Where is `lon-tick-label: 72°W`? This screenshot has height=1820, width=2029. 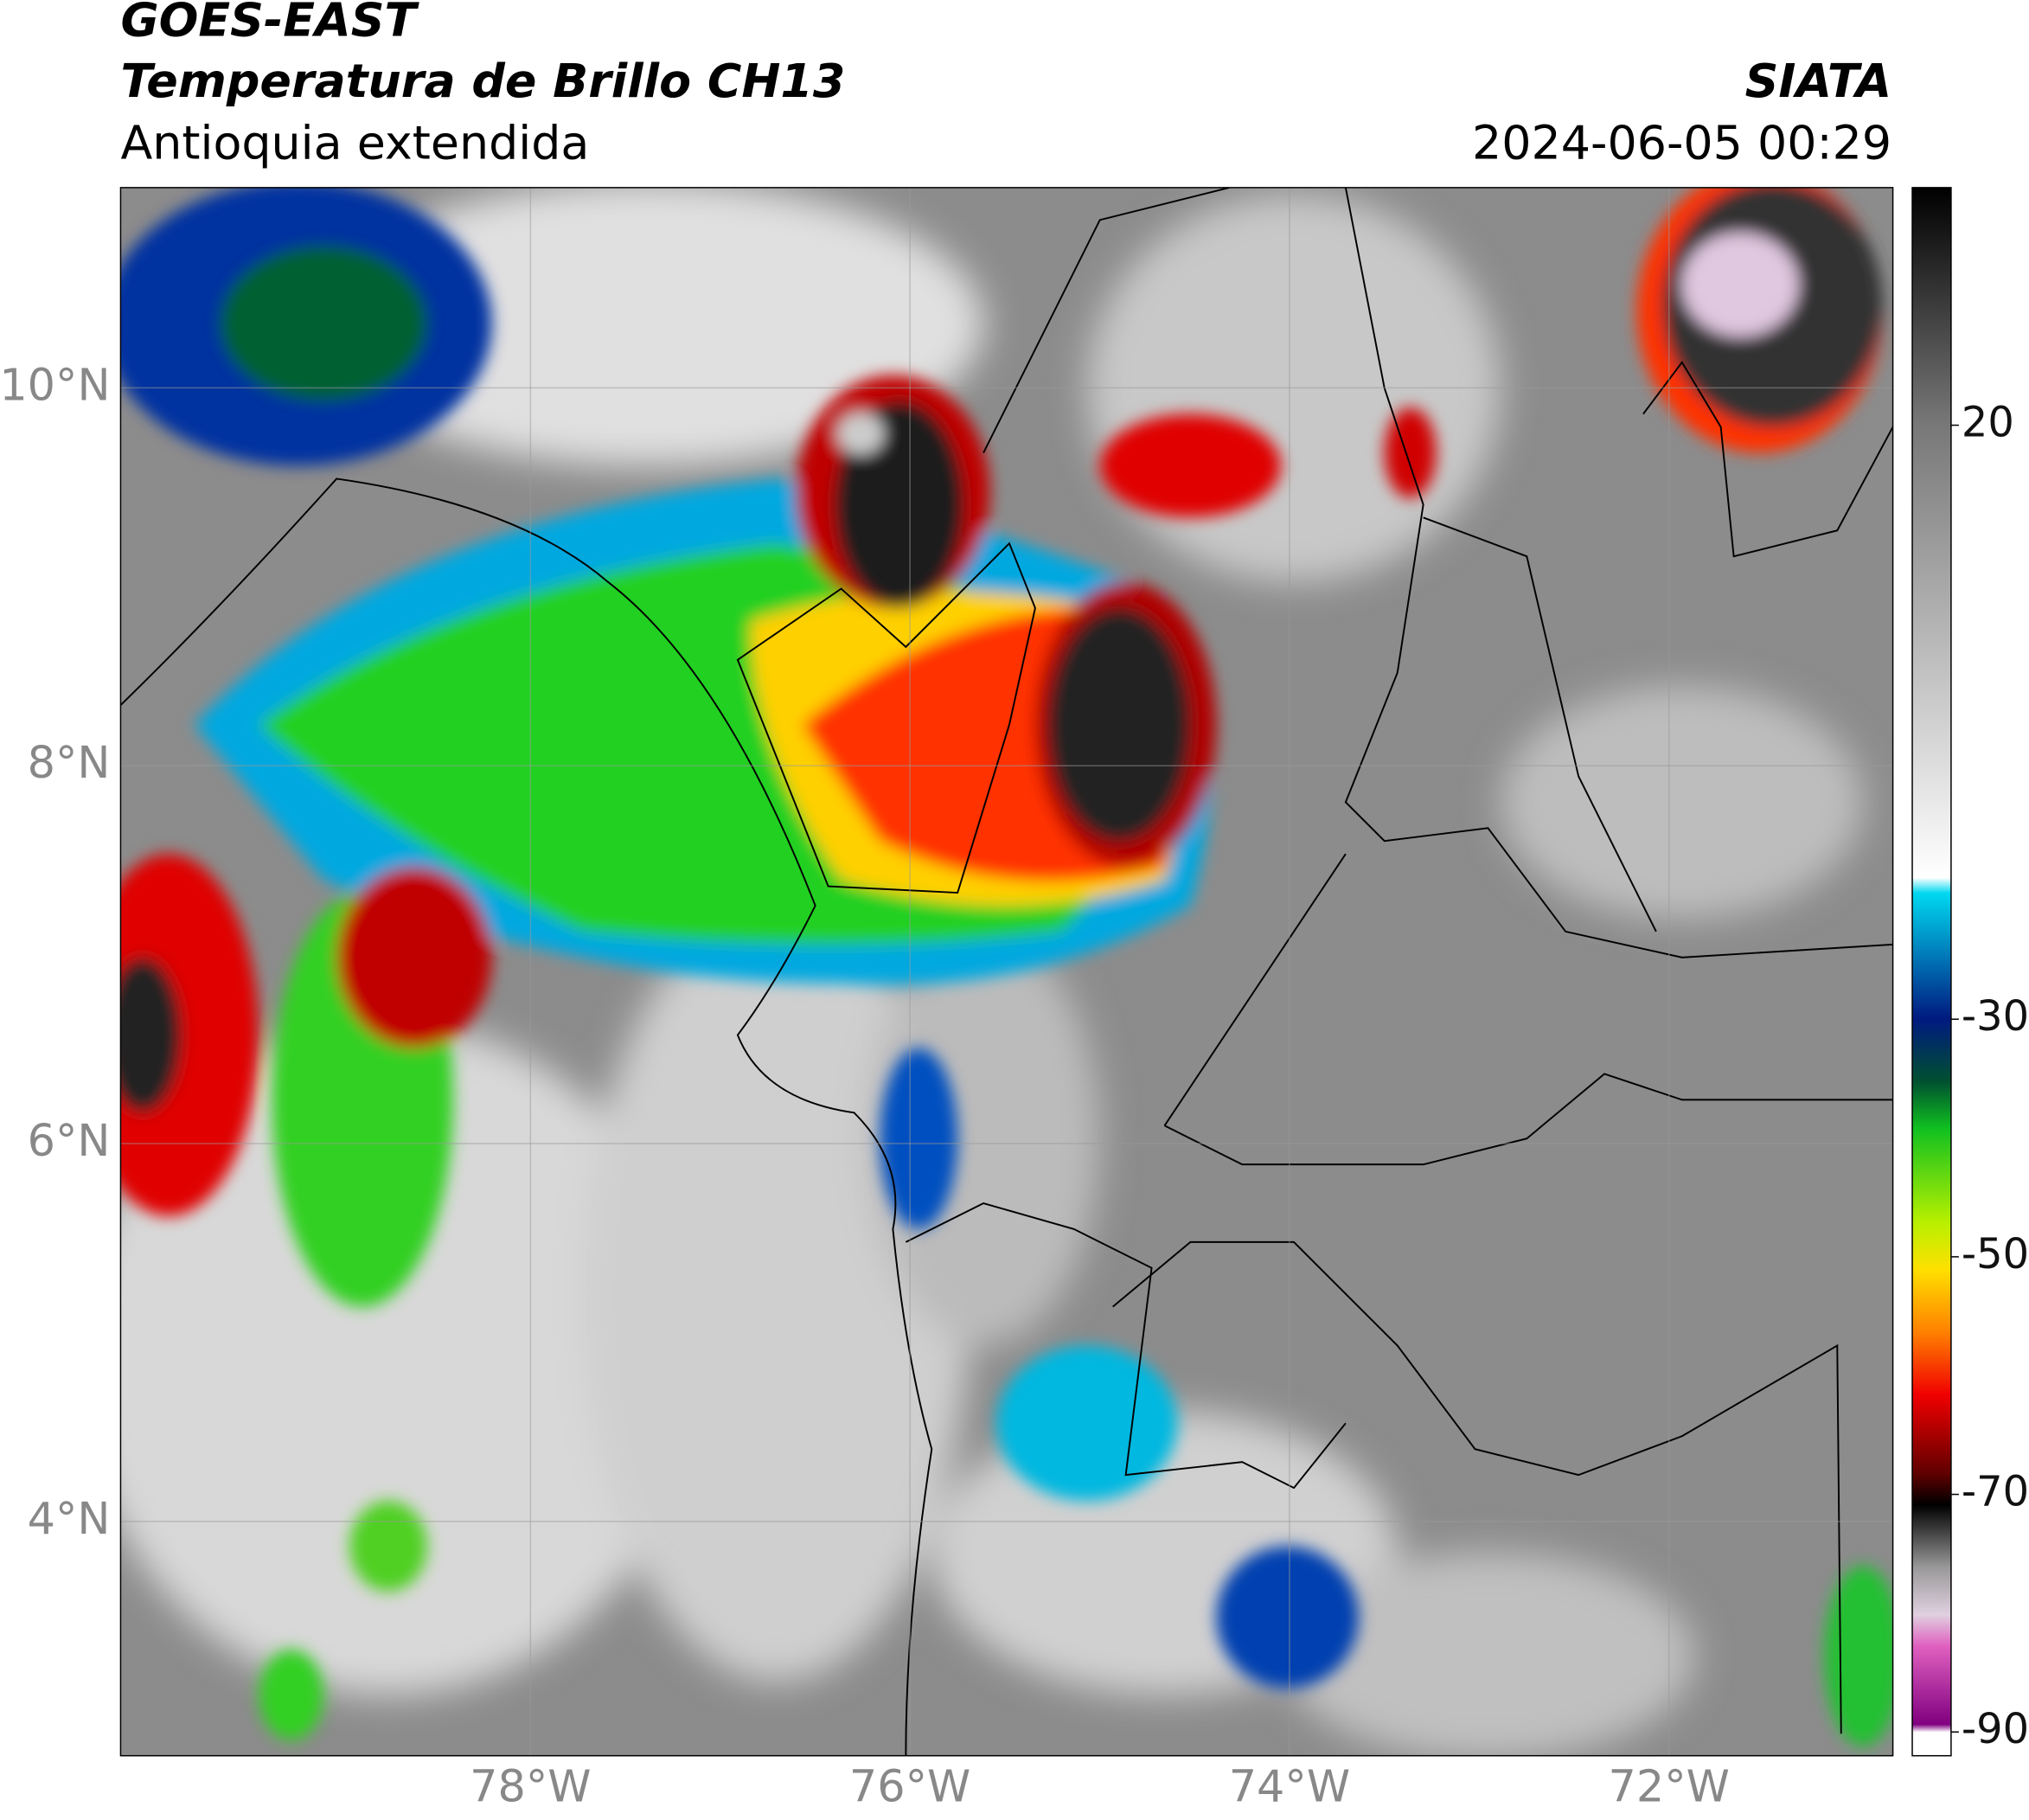
lon-tick-label: 72°W is located at coordinates (1669, 1786).